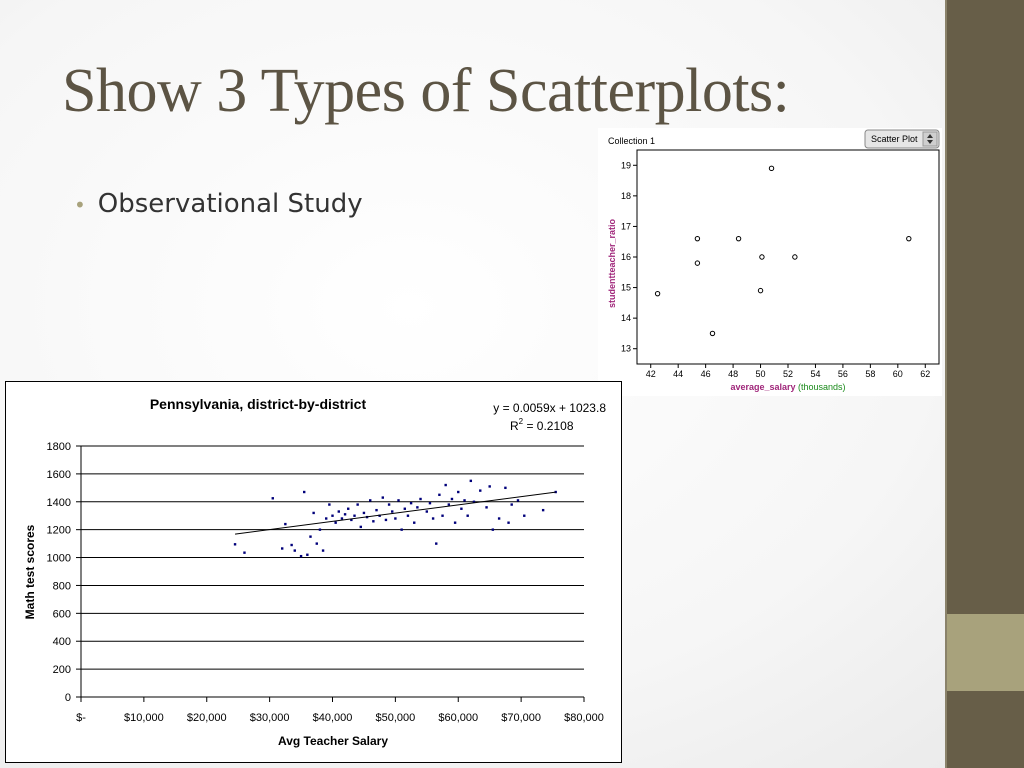 This screenshot has height=768, width=1024. What do you see at coordinates (626, 196) in the screenshot?
I see `upper-y-tick-label: 18` at bounding box center [626, 196].